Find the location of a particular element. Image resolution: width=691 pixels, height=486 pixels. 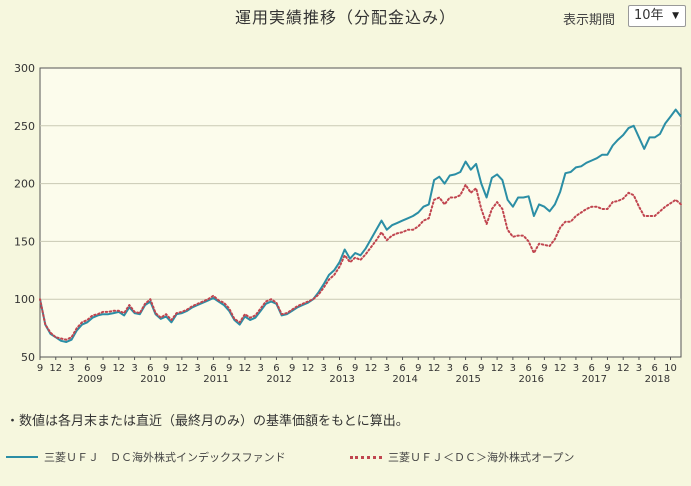

year-label: 2010 is located at coordinates (152, 379).